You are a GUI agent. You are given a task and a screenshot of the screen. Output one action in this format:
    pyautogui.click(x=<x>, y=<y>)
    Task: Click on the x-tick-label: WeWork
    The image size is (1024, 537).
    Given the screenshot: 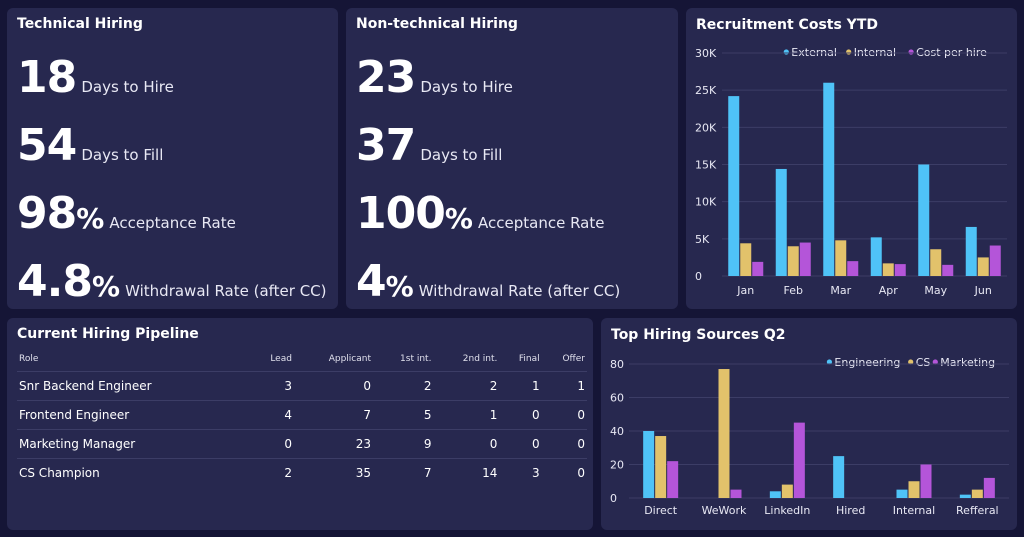 What is the action you would take?
    pyautogui.click(x=724, y=510)
    